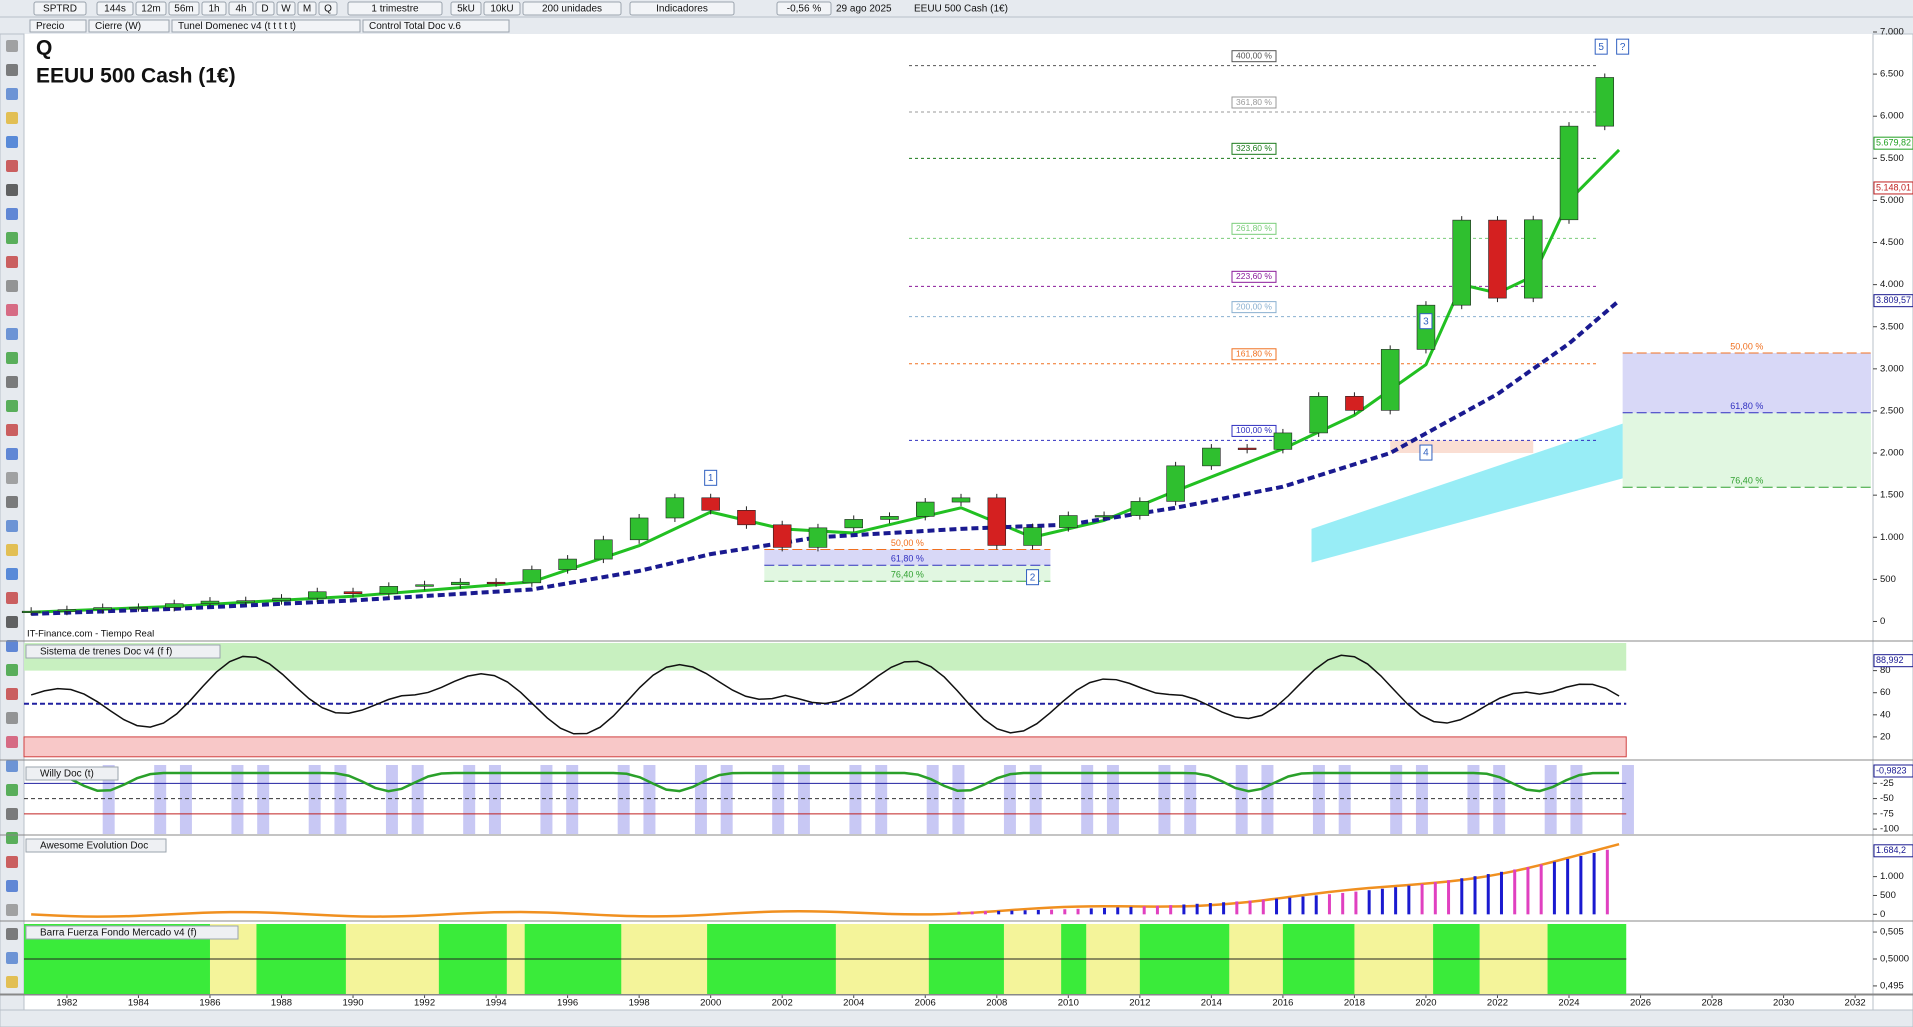  I want to click on toolbar-button-label: W, so click(286, 9).